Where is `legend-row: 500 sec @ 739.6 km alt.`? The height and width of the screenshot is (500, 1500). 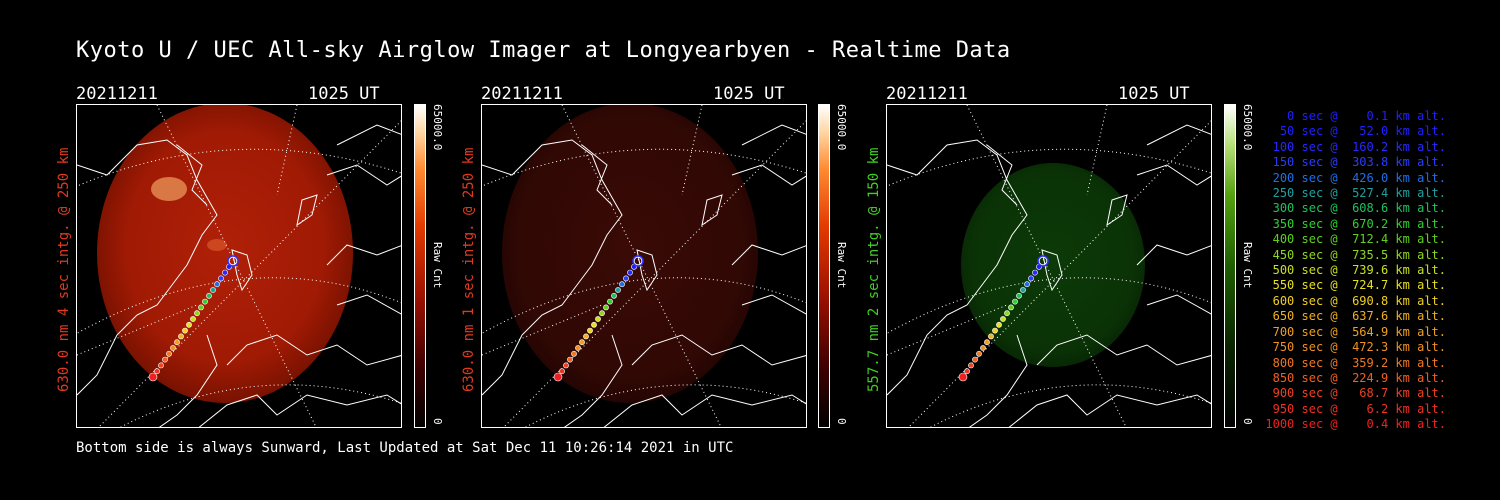
legend-row: 500 sec @ 739.6 km alt. is located at coordinates (1355, 270).